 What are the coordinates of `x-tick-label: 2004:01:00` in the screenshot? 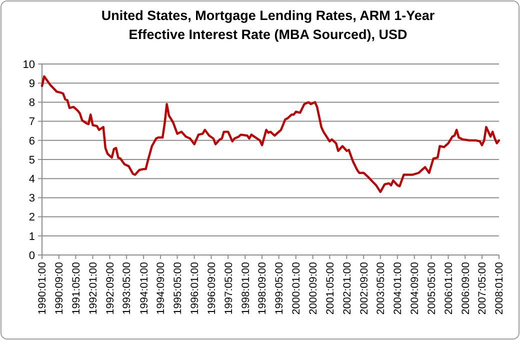 It's located at (398, 288).